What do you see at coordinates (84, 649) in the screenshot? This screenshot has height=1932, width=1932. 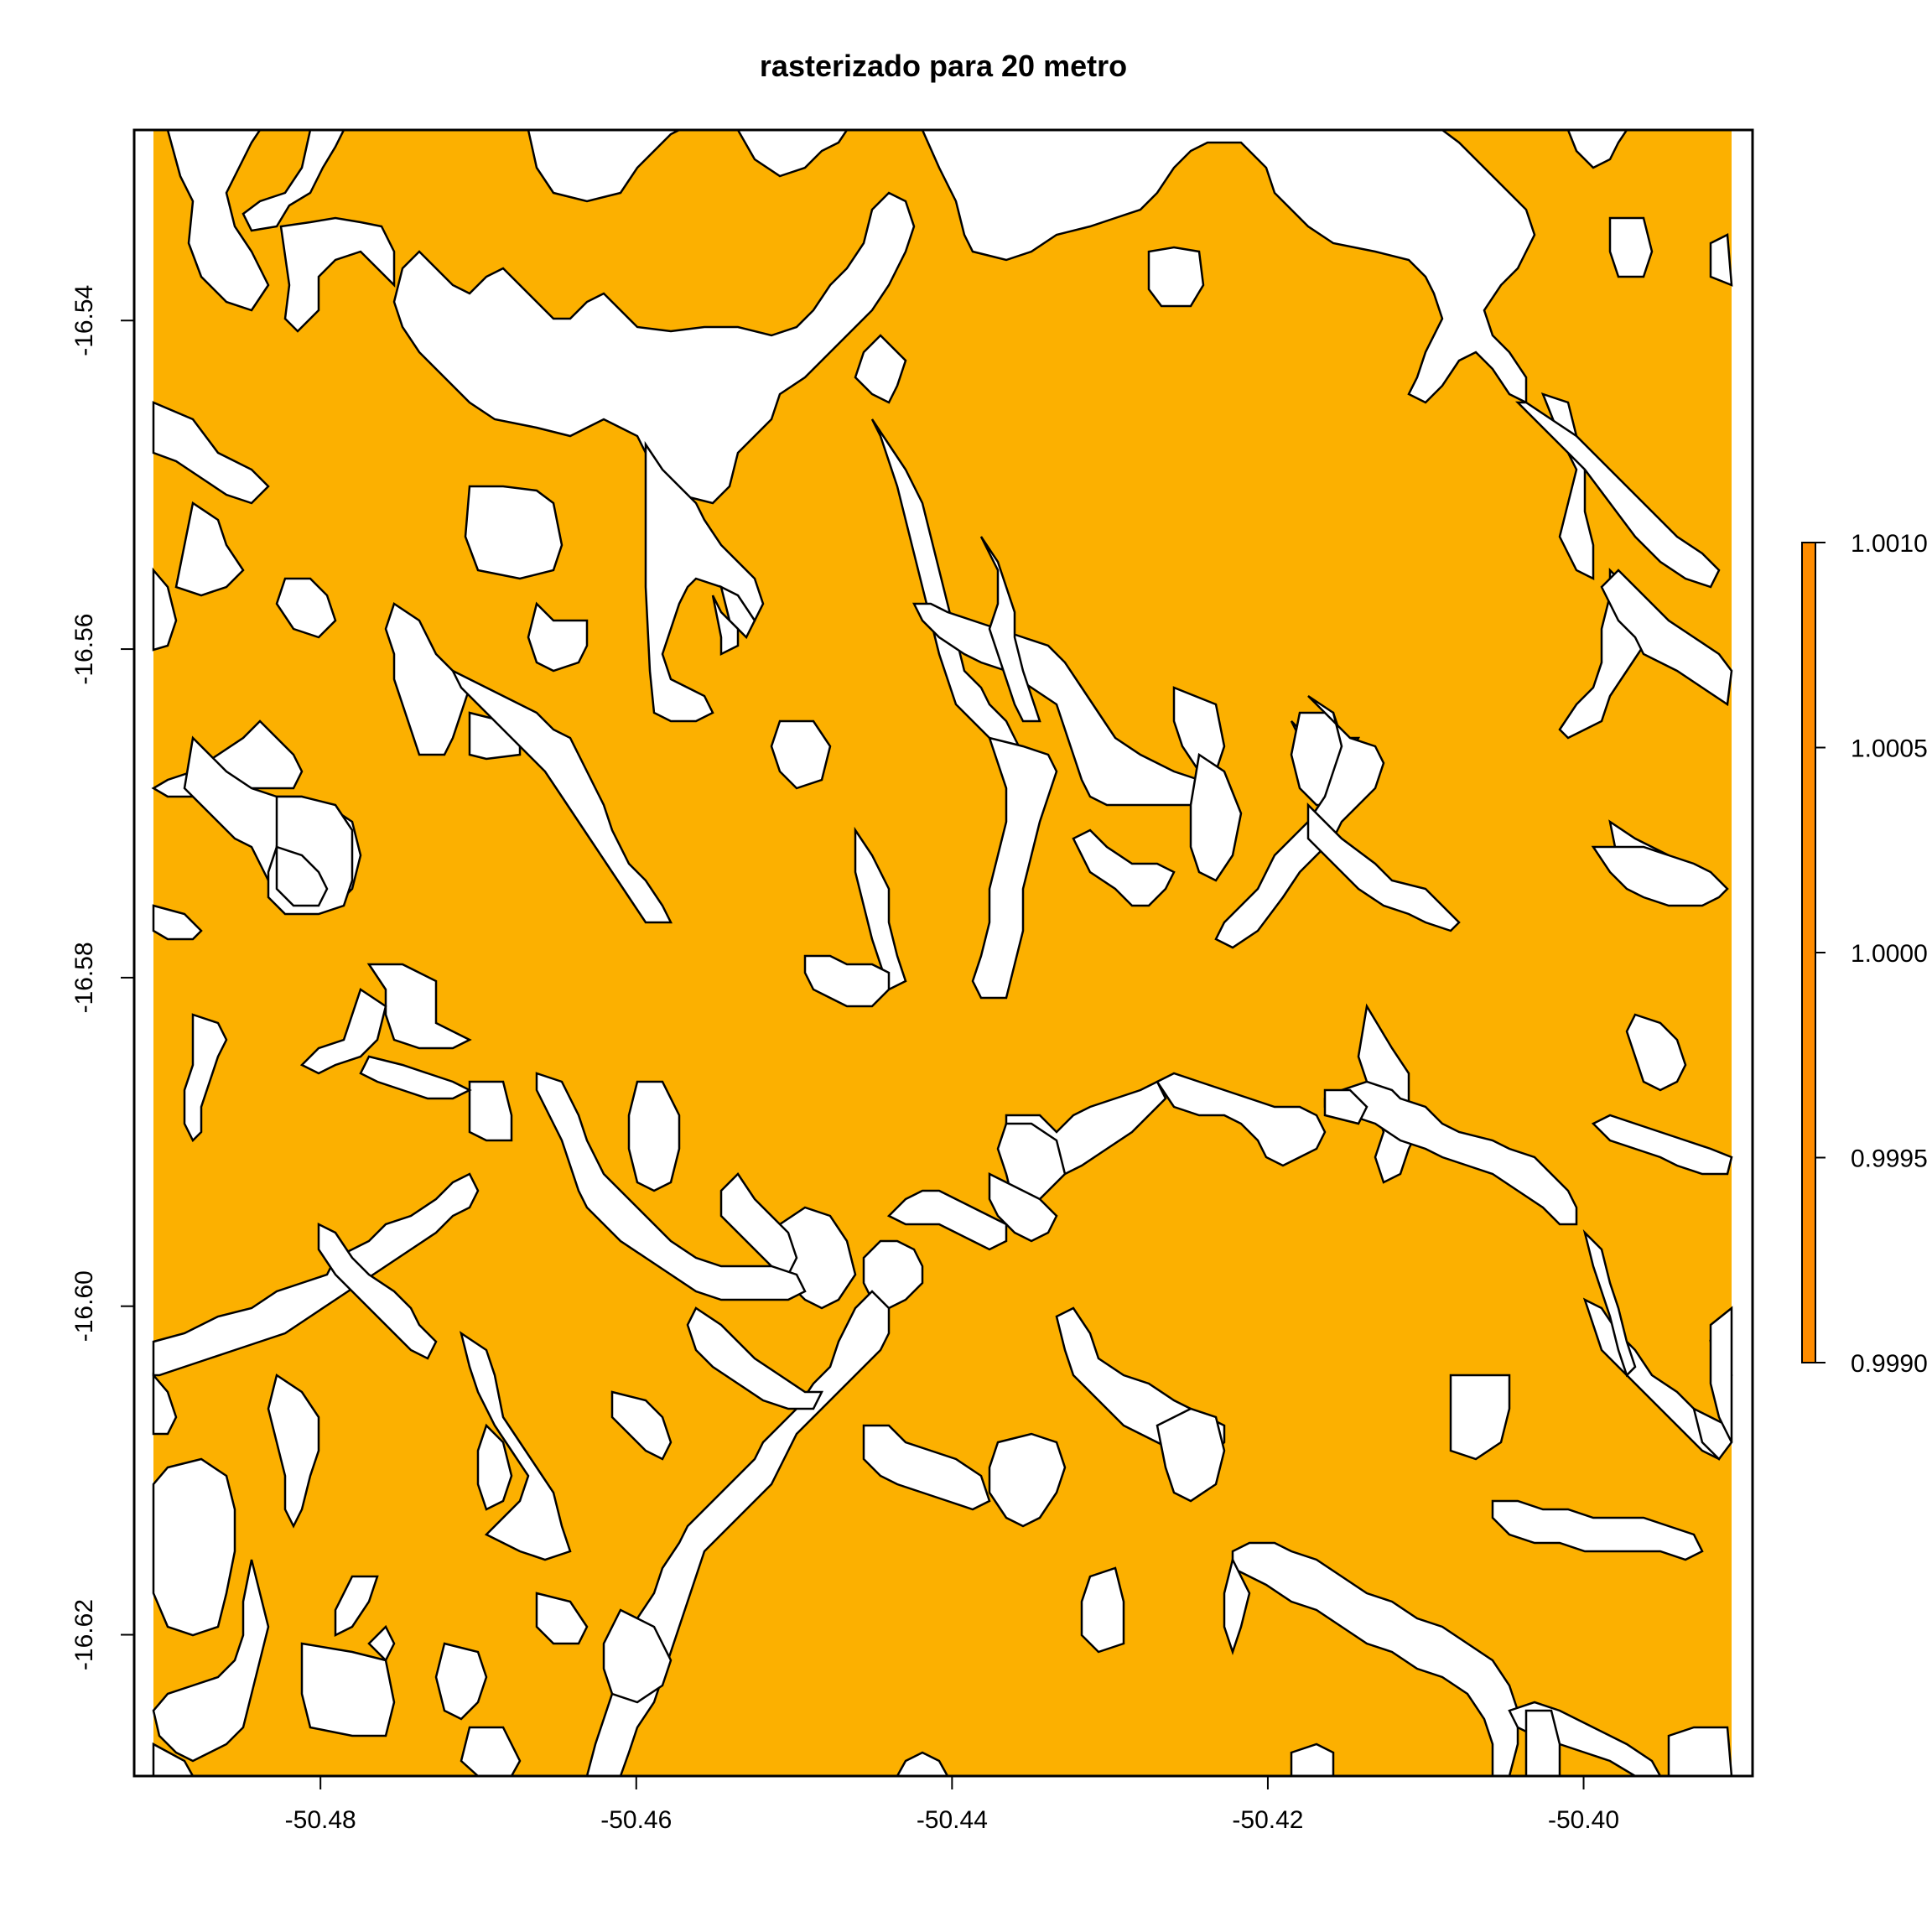 I see `y-tick-label: -16.56` at bounding box center [84, 649].